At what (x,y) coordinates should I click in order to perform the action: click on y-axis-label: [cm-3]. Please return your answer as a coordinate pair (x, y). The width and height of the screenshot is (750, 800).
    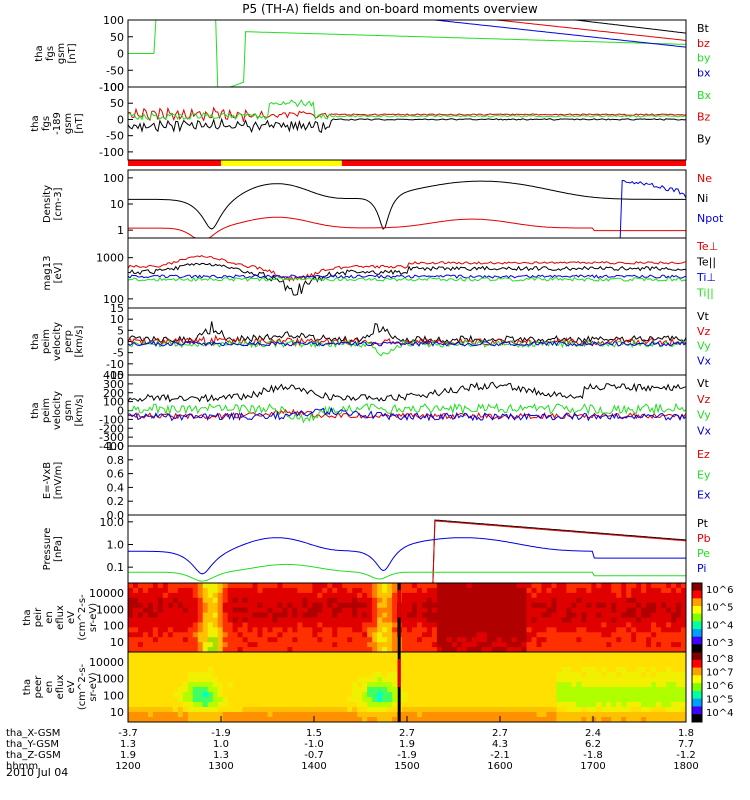
    Looking at the image, I should click on (58, 203).